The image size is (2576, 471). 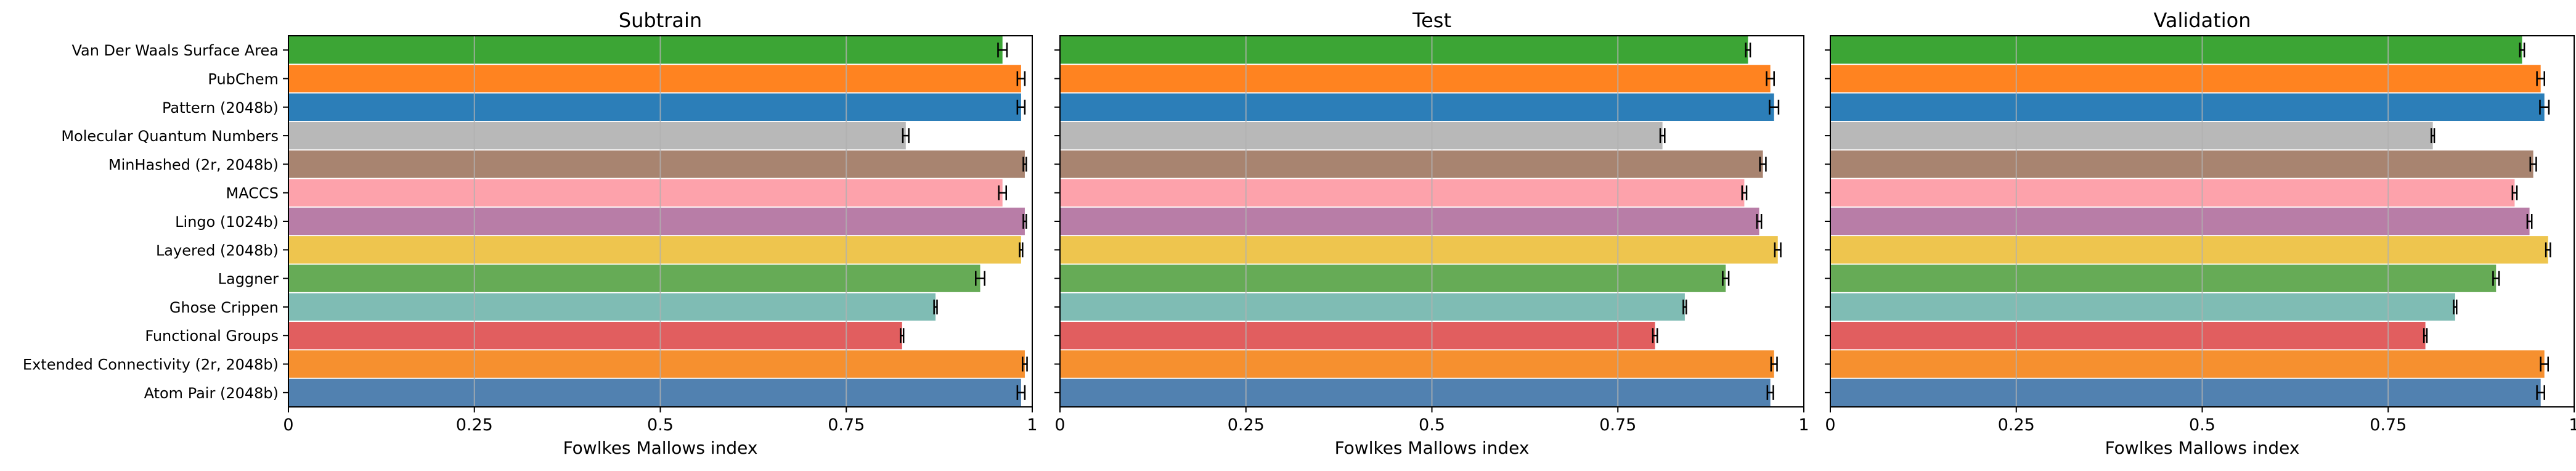 I want to click on panel-title: Subtrain, so click(x=660, y=21).